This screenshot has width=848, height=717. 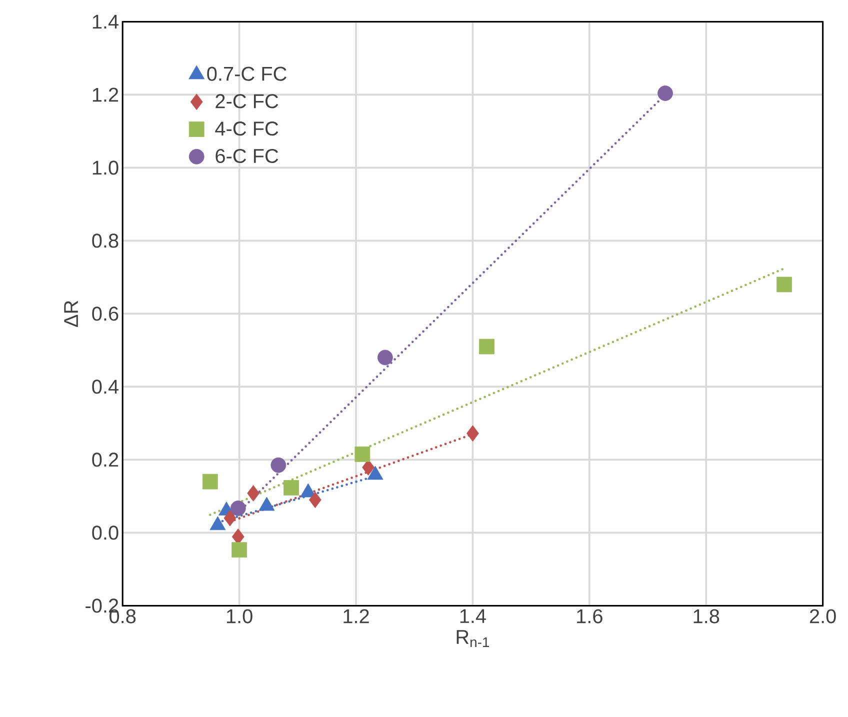 What do you see at coordinates (247, 156) in the screenshot?
I see `legend-label: 6-C FC` at bounding box center [247, 156].